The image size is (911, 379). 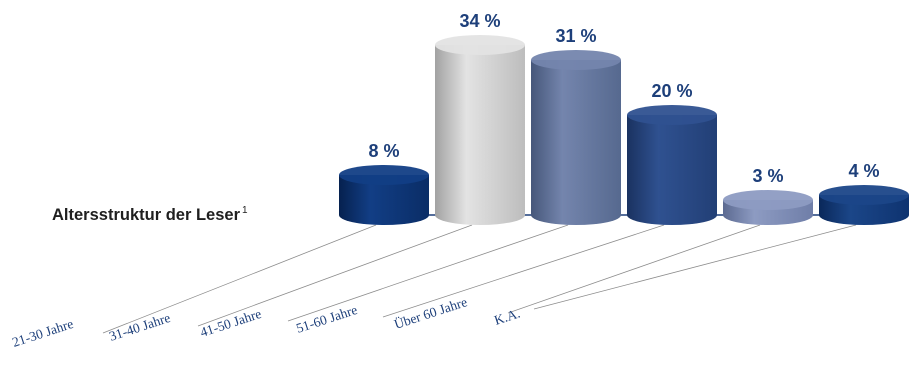 What do you see at coordinates (507, 316) in the screenshot?
I see `category-label: K.A.` at bounding box center [507, 316].